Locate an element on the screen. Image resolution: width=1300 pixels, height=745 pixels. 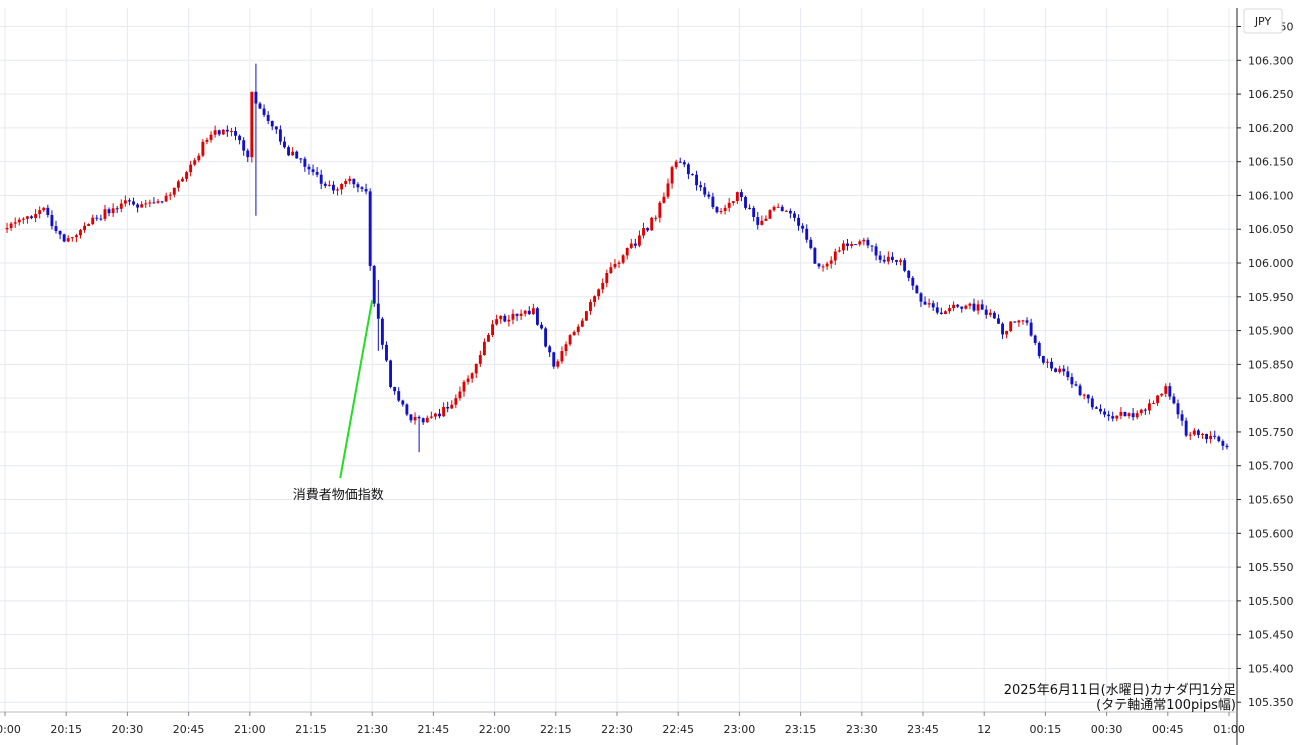
price-tick-label: 105.600 is located at coordinates (1271, 533).